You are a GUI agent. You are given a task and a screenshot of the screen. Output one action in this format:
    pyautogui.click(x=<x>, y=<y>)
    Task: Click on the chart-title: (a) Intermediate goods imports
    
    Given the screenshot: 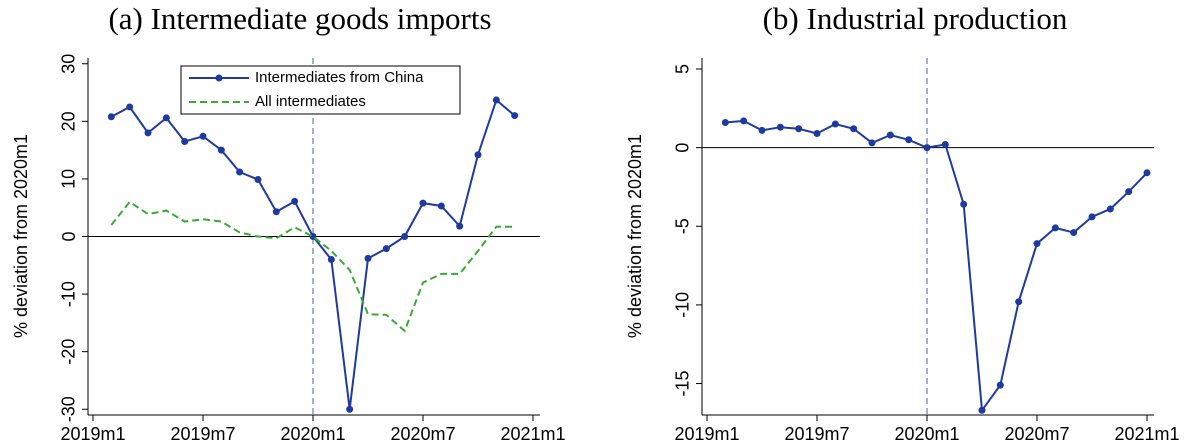 What is the action you would take?
    pyautogui.click(x=299, y=18)
    